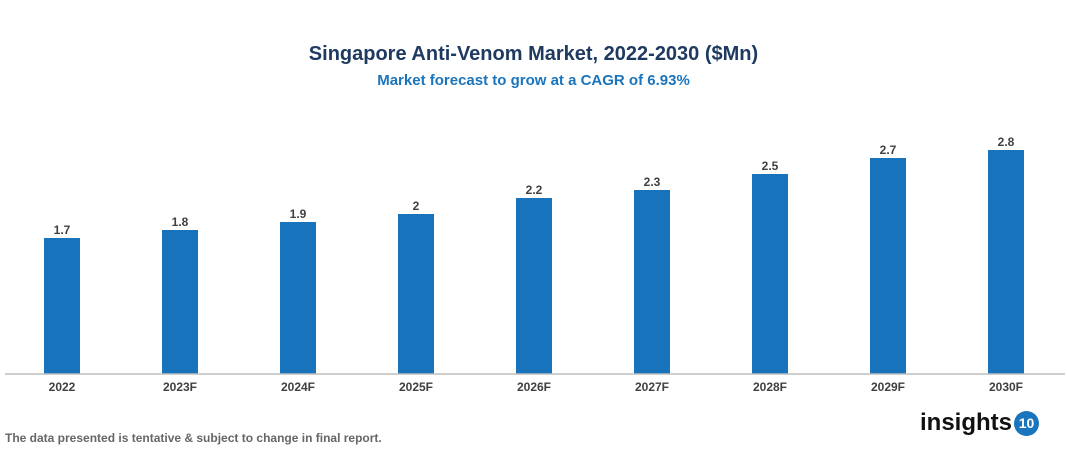 This screenshot has height=454, width=1067. Describe the element at coordinates (298, 214) in the screenshot. I see `data-label: 1.9` at that location.